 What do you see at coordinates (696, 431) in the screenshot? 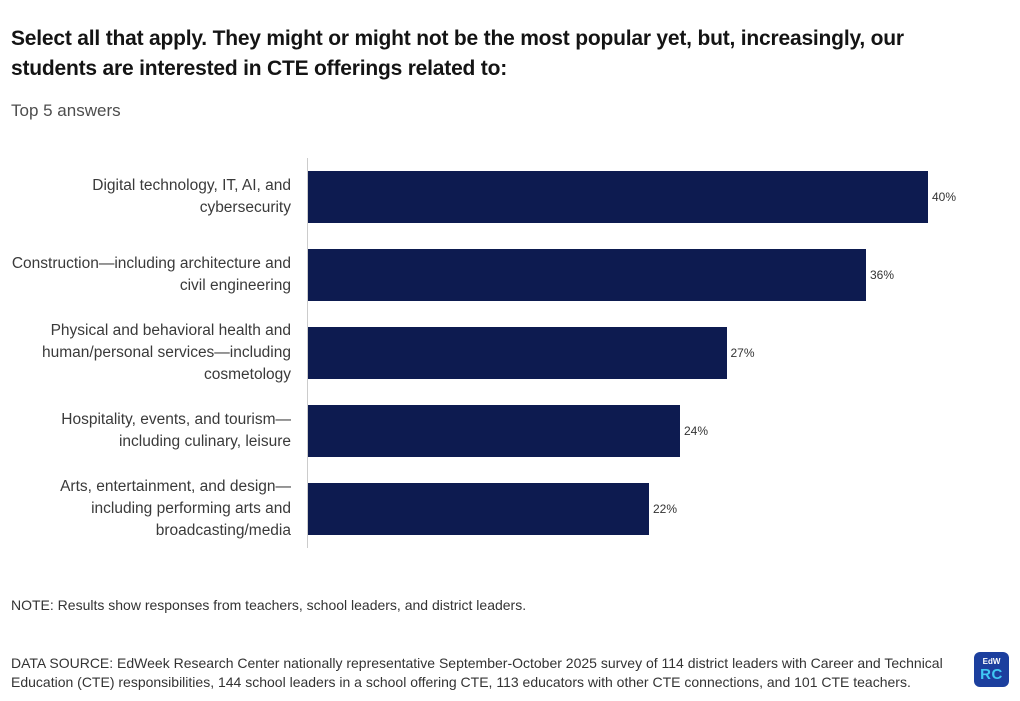
I see `value-label: 24%` at bounding box center [696, 431].